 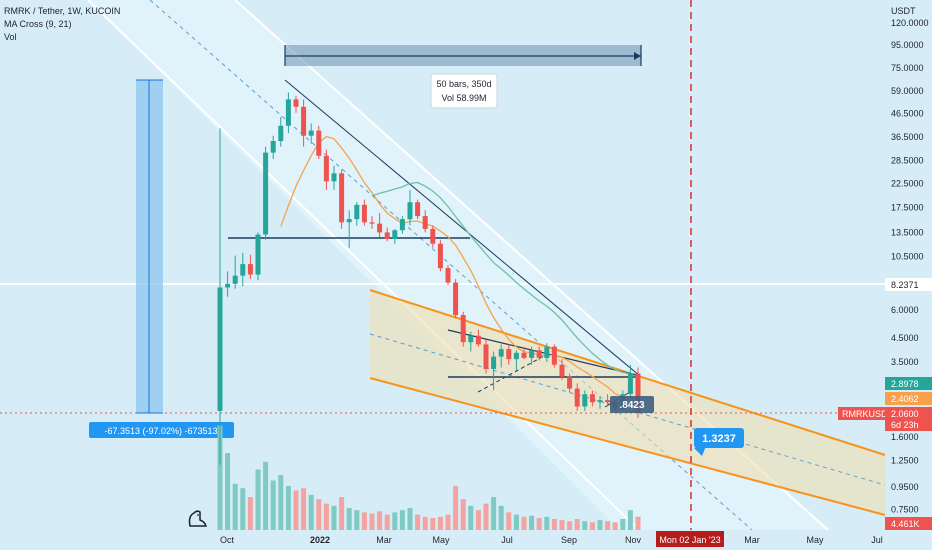 What do you see at coordinates (907, 208) in the screenshot?
I see `y-tick-label: 17.5000` at bounding box center [907, 208].